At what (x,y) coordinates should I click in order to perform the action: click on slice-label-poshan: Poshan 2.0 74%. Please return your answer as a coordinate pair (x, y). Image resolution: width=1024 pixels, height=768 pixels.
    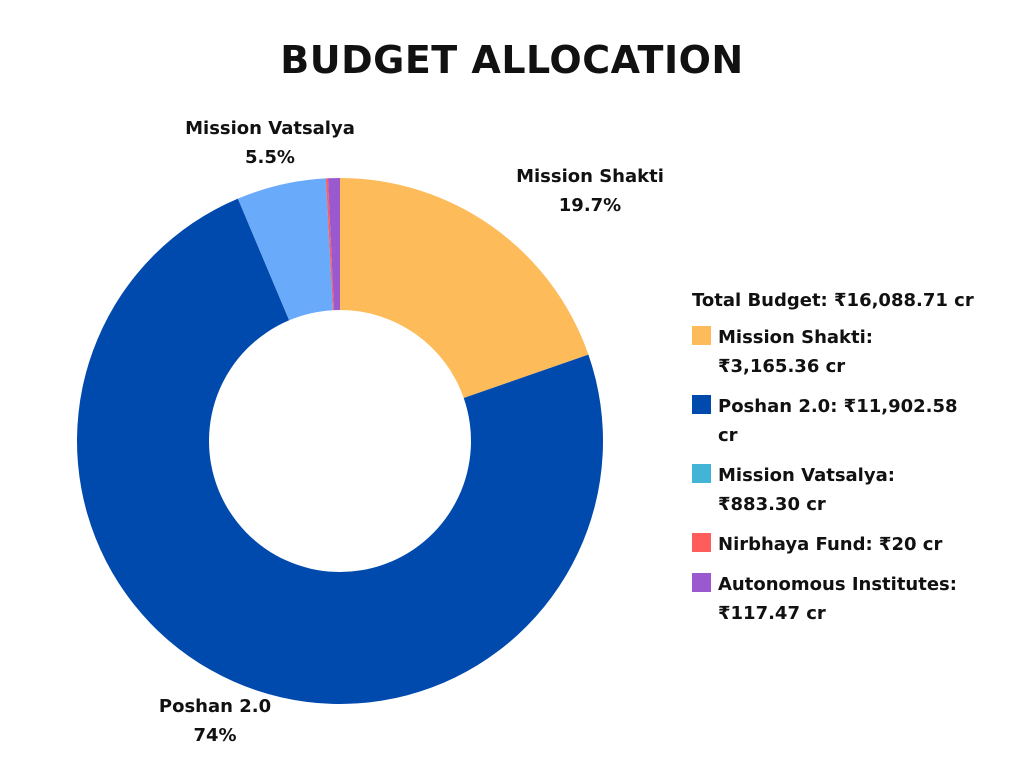
    Looking at the image, I should click on (215, 721).